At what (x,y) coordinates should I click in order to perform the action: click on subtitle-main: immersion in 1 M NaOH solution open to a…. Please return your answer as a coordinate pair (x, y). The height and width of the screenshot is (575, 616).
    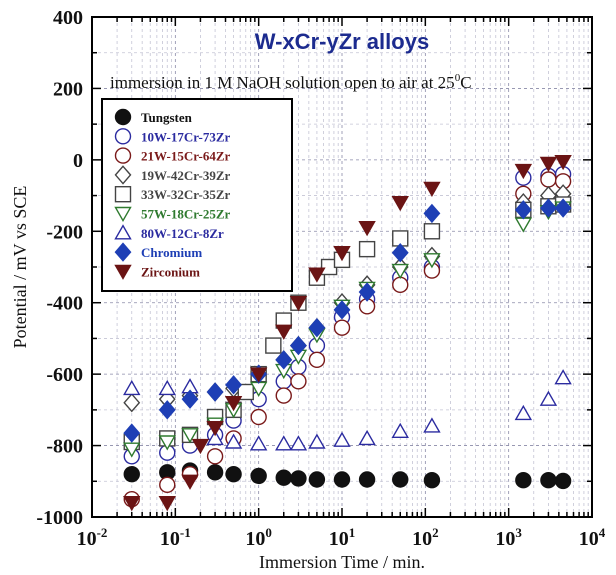
    Looking at the image, I should click on (282, 82).